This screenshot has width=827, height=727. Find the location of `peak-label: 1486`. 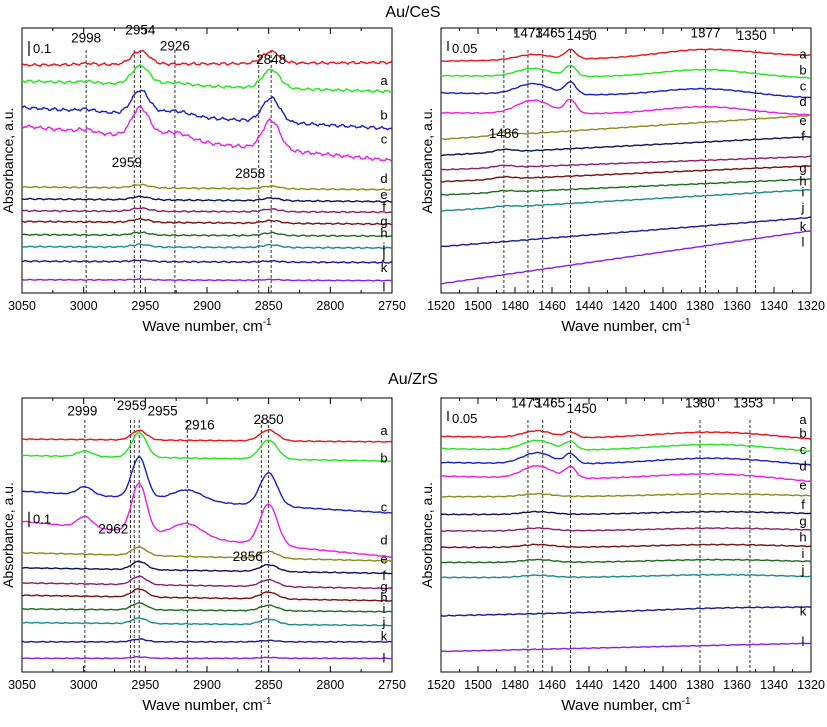

peak-label: 1486 is located at coordinates (504, 133).